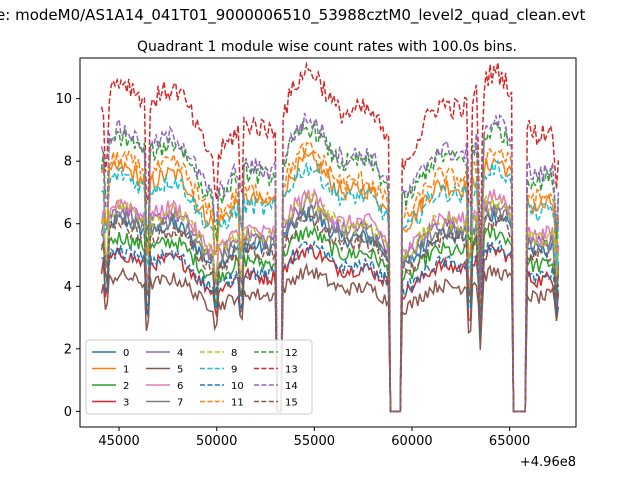 This screenshot has width=640, height=480. I want to click on y-tick-label: 4, so click(68, 287).